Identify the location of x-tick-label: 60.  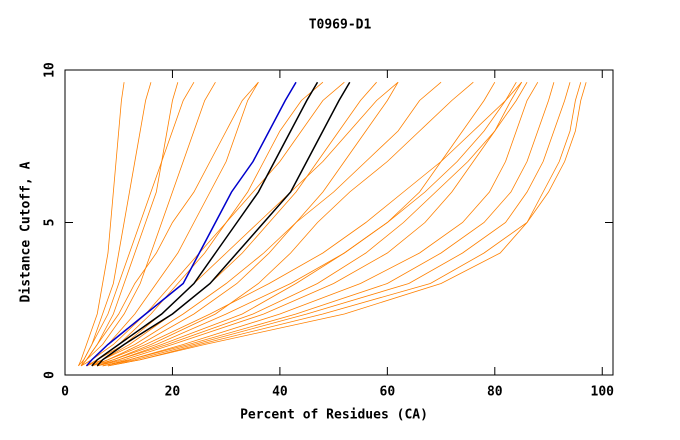
(388, 392).